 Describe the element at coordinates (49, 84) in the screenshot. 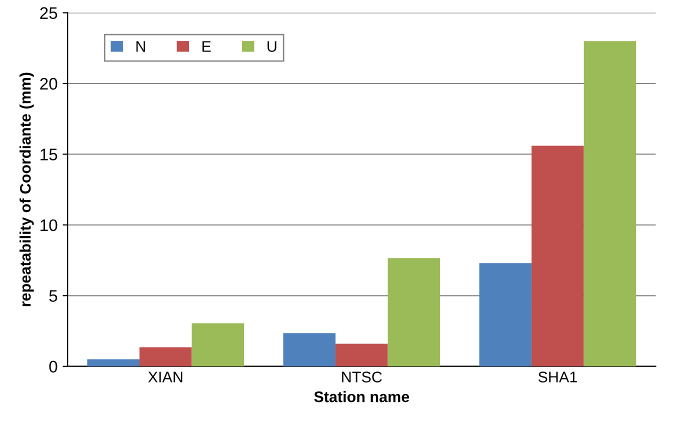

I see `y-tick-label: 20` at that location.